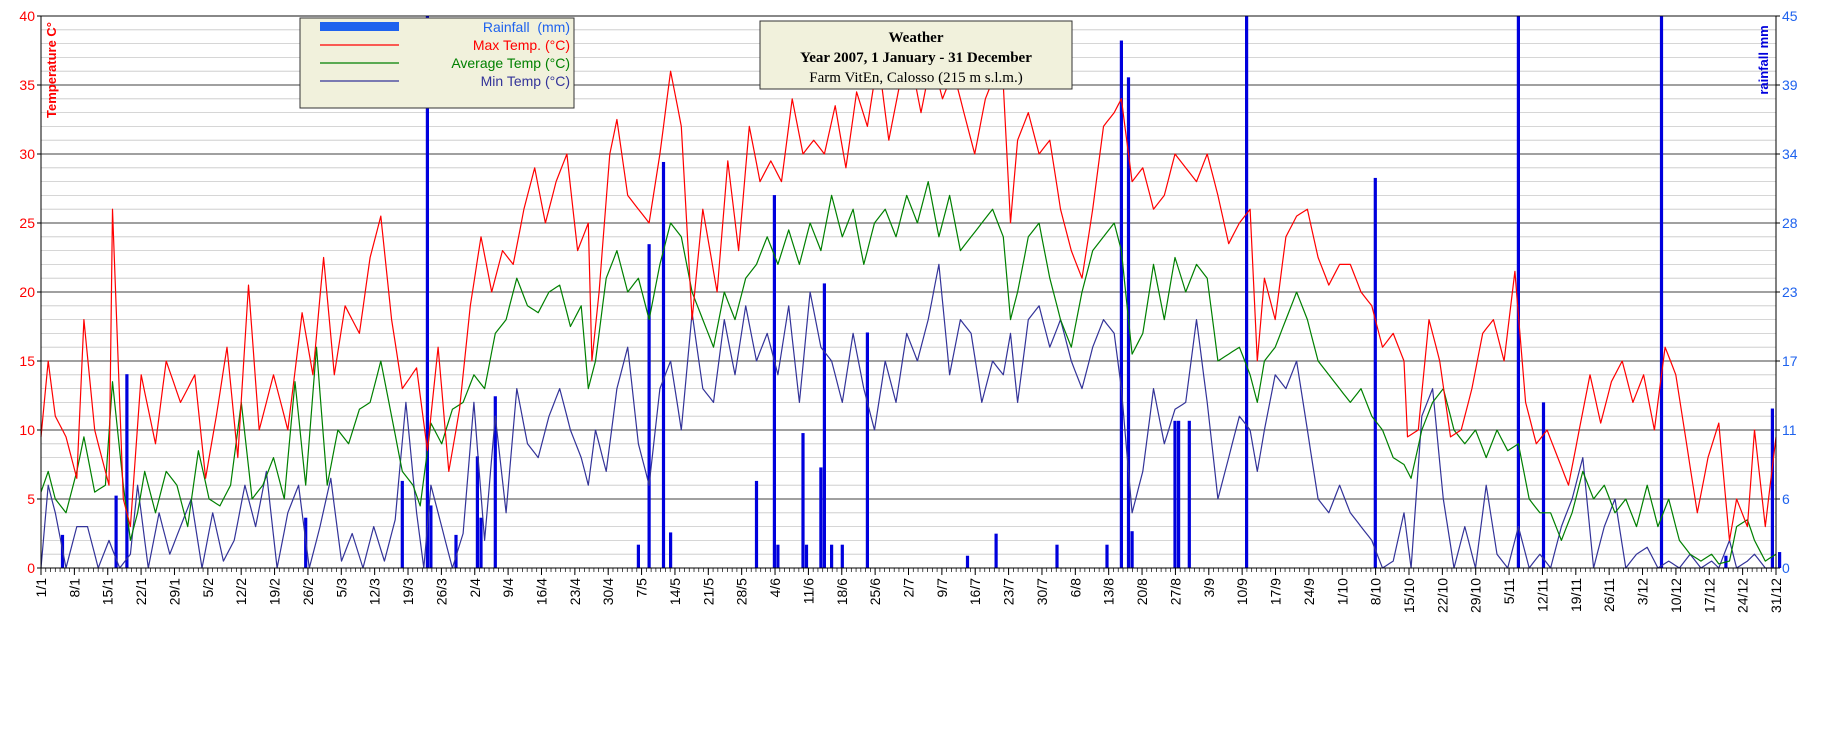 The image size is (1821, 742). Describe the element at coordinates (608, 591) in the screenshot. I see `x-tick-label: 30/4` at that location.